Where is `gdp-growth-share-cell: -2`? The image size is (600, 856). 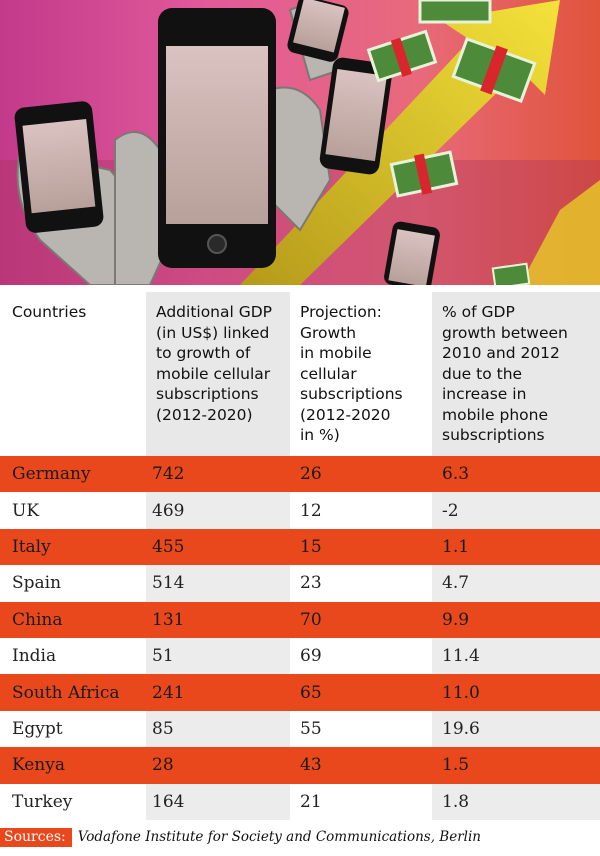
gdp-growth-share-cell: -2 is located at coordinates (516, 510).